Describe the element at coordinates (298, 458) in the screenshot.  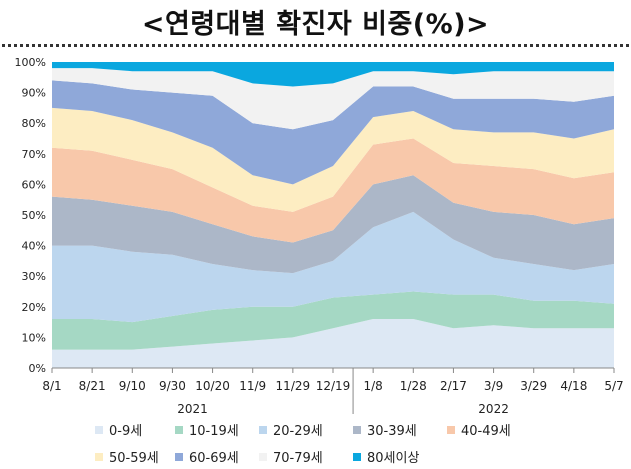
I see `legend-label: 70-79세` at that location.